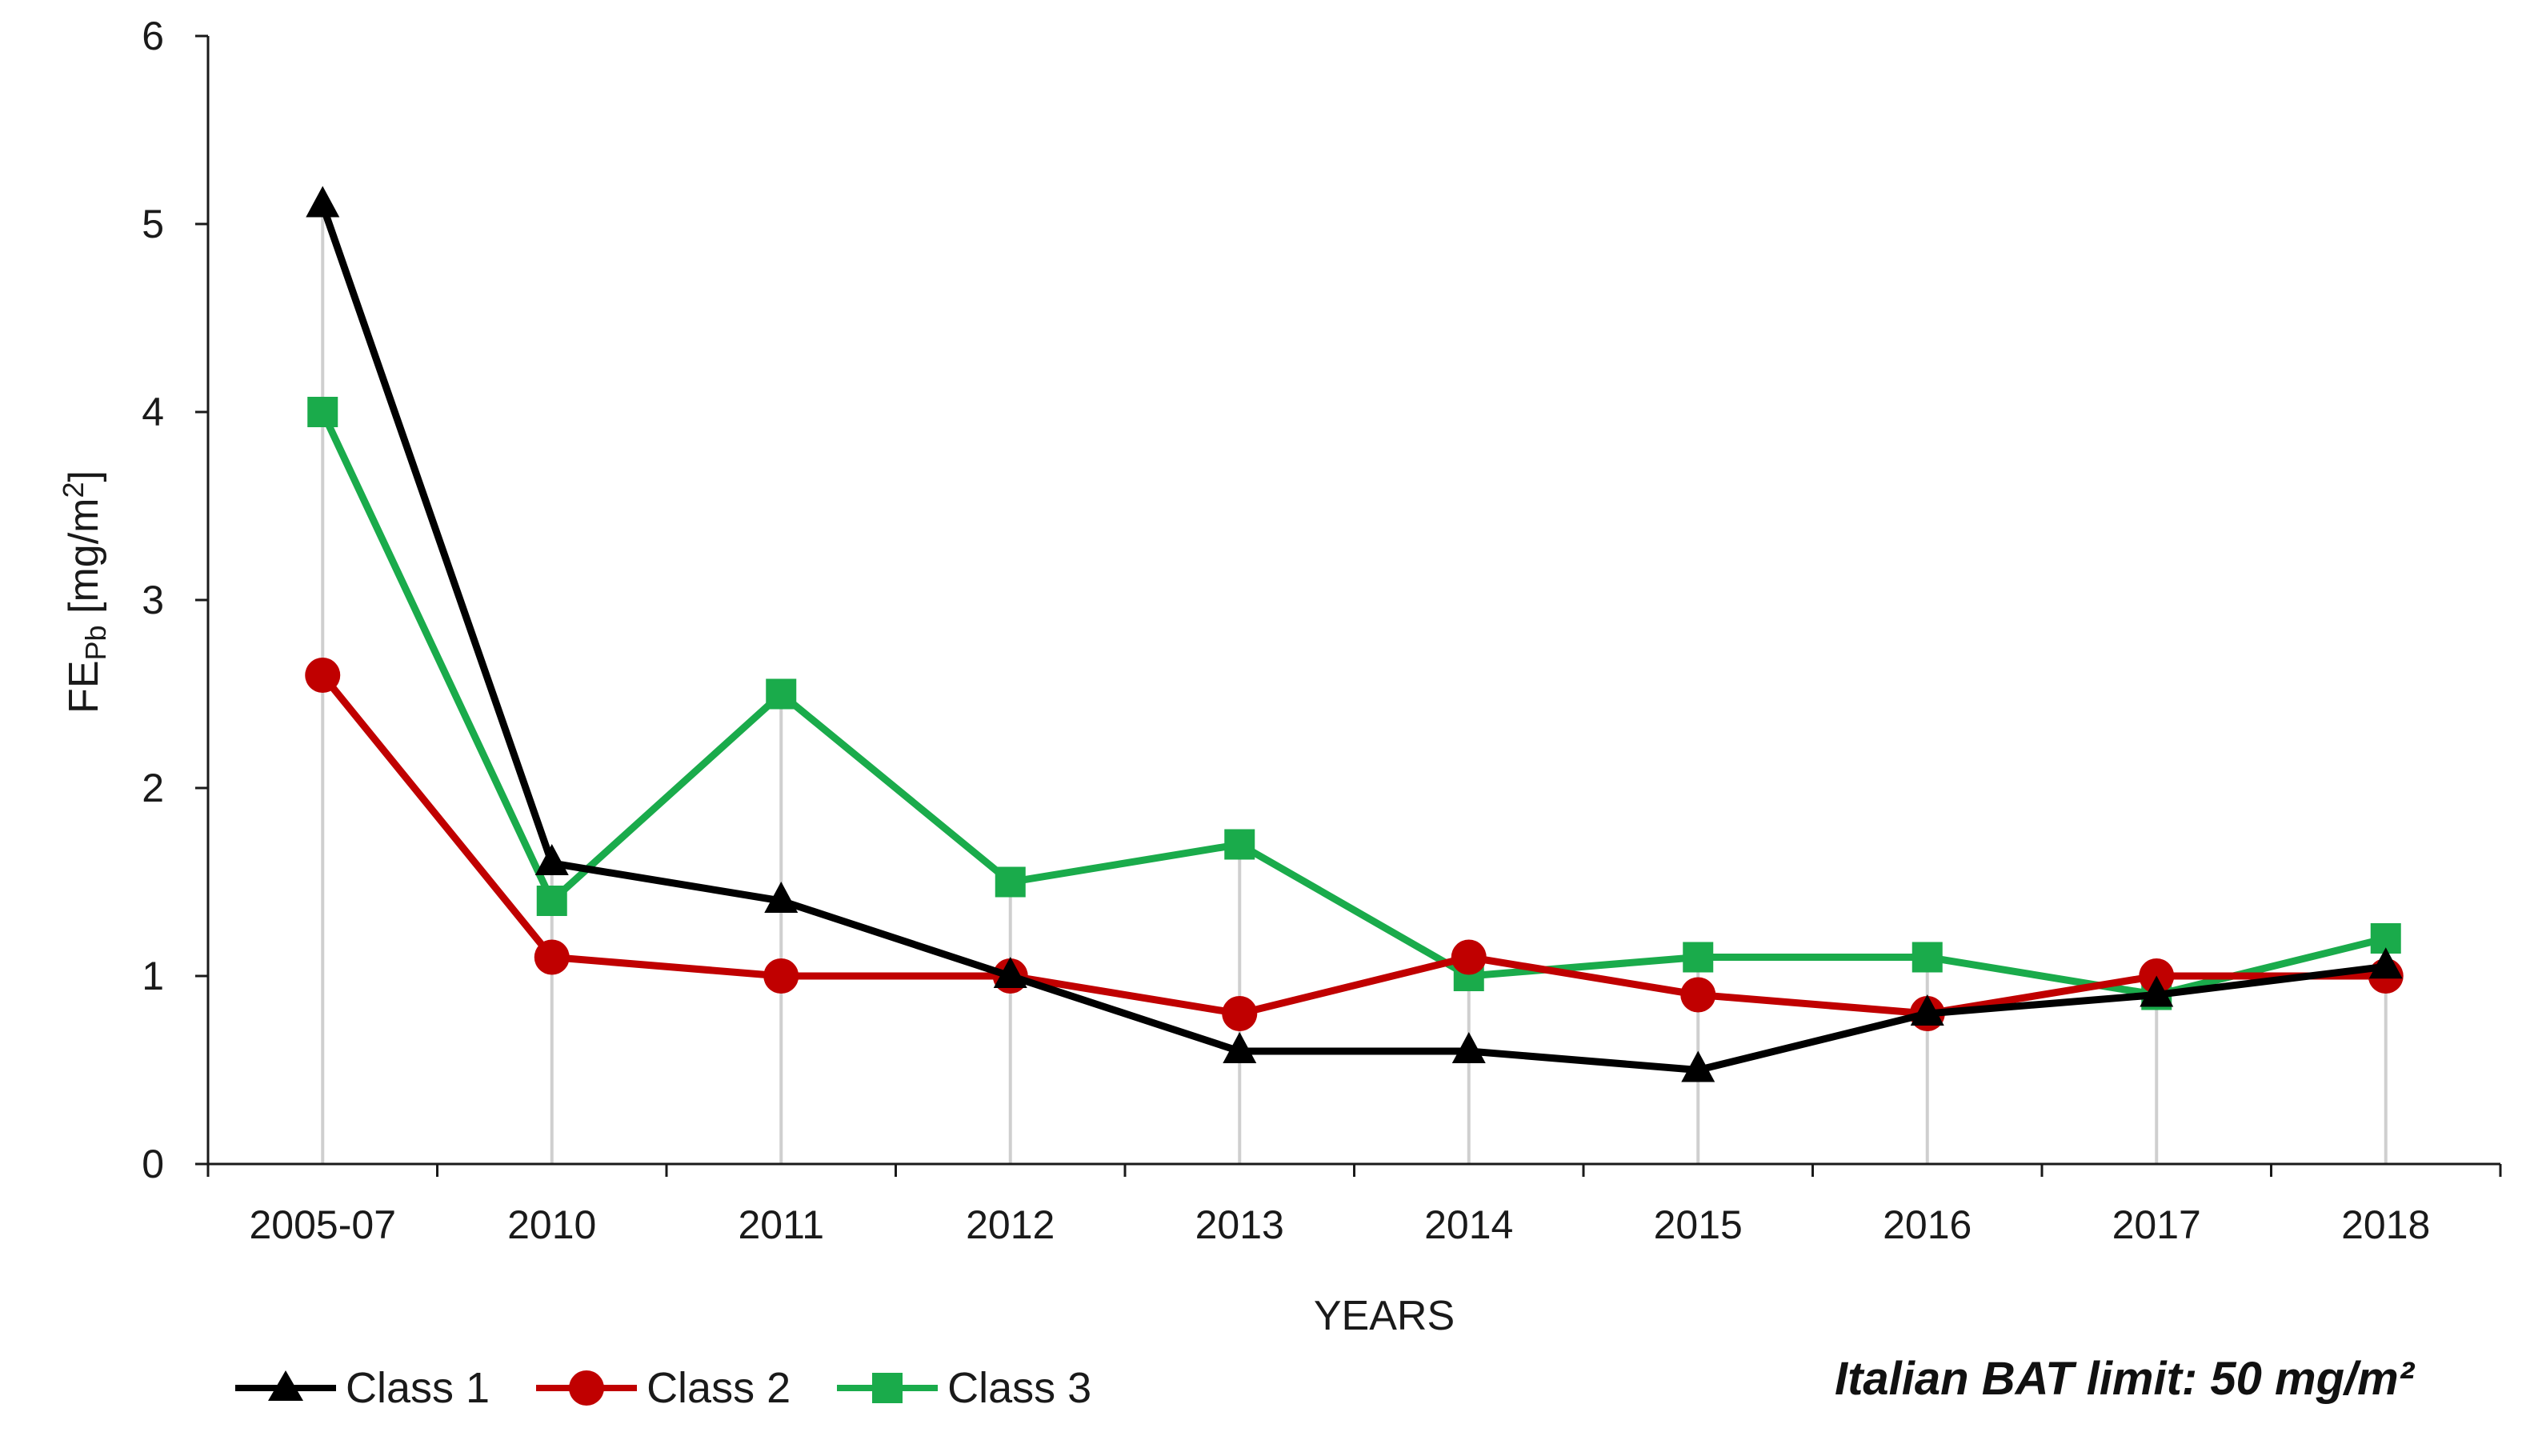  Describe the element at coordinates (781, 897) in the screenshot. I see `point-class-1-2011` at that location.